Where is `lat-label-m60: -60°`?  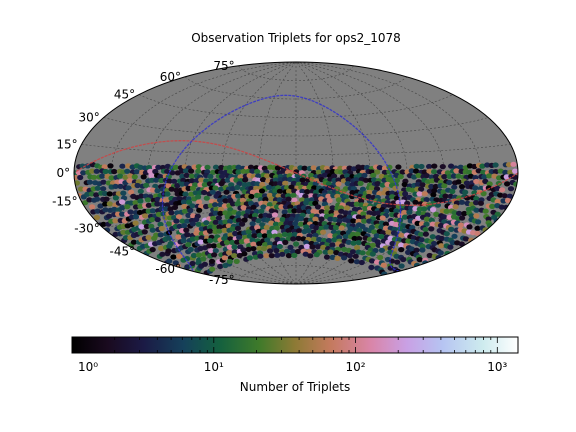 lat-label-m60: -60° is located at coordinates (168, 269).